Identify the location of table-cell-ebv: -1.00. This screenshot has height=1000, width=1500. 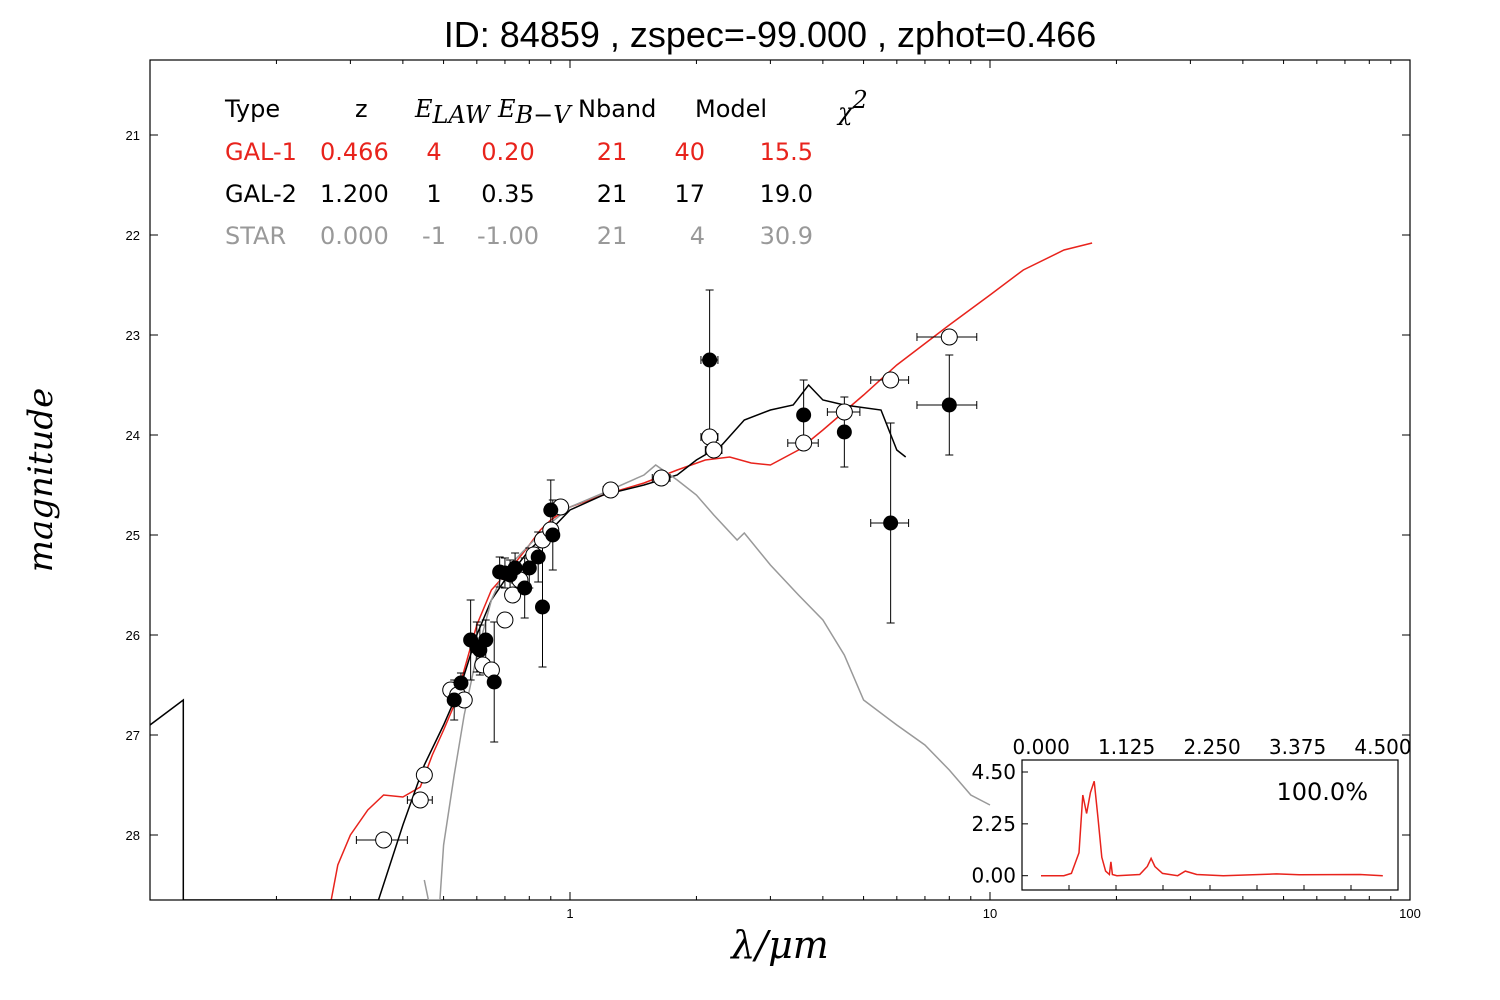
(508, 236).